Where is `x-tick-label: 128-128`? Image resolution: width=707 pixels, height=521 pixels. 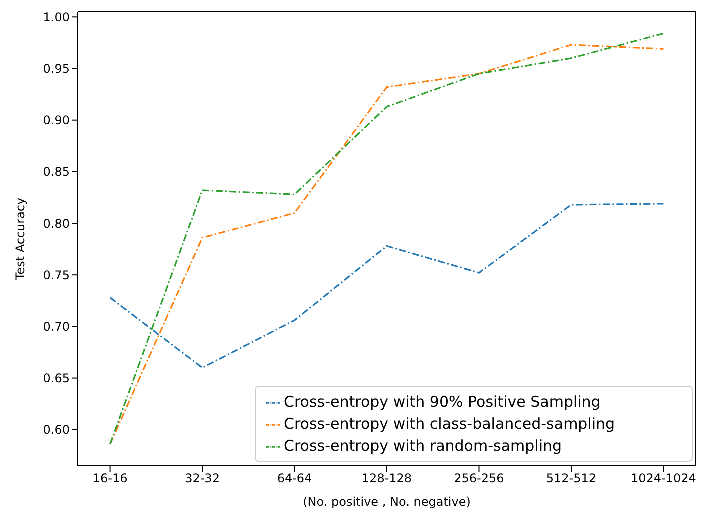
x-tick-label: 128-128 is located at coordinates (387, 479).